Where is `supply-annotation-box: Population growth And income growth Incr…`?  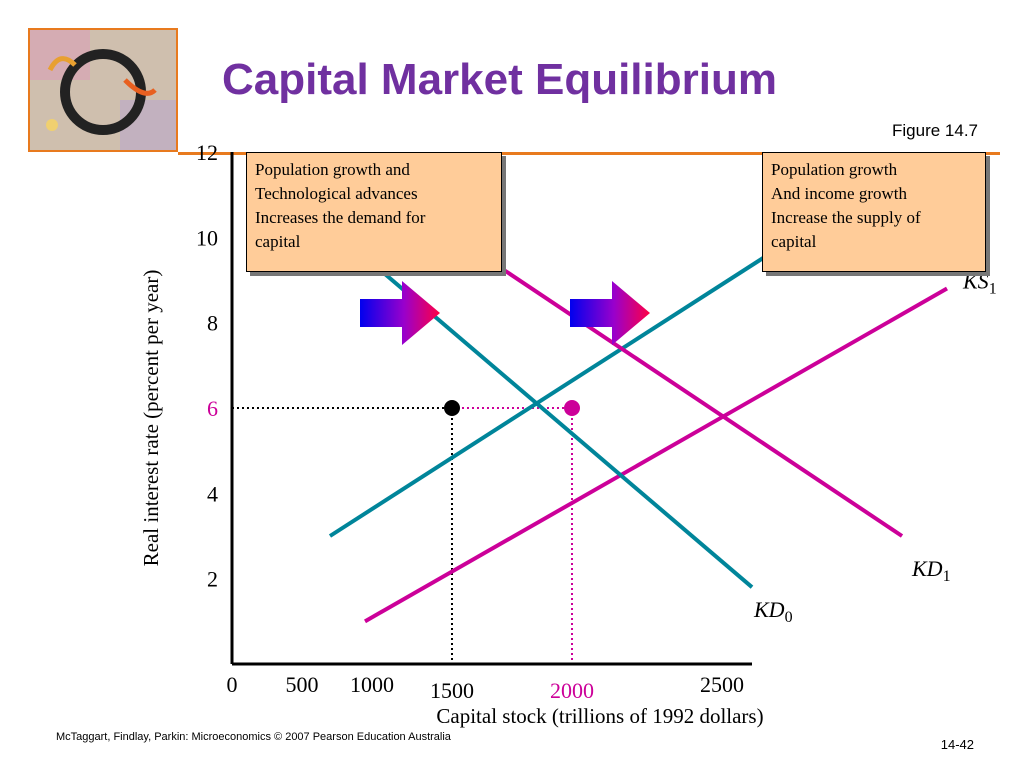 supply-annotation-box: Population growth And income growth Incr… is located at coordinates (874, 212).